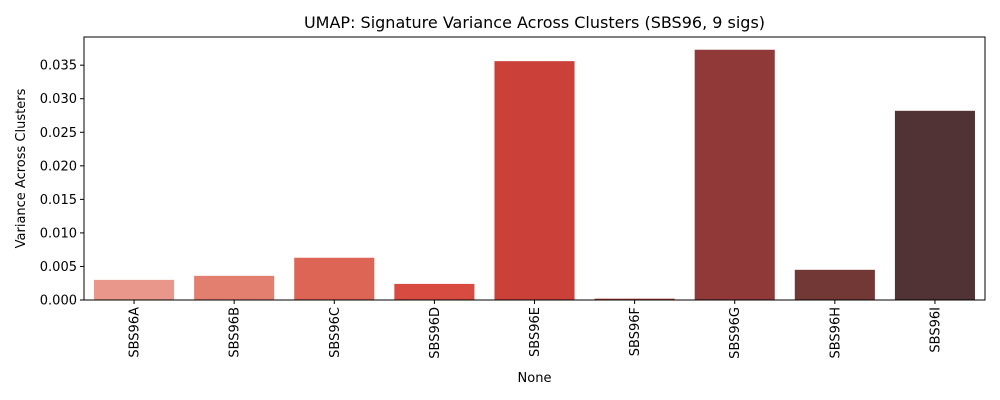 The width and height of the screenshot is (1000, 400). Describe the element at coordinates (335, 332) in the screenshot. I see `x-tick-label: SBS96C` at that location.